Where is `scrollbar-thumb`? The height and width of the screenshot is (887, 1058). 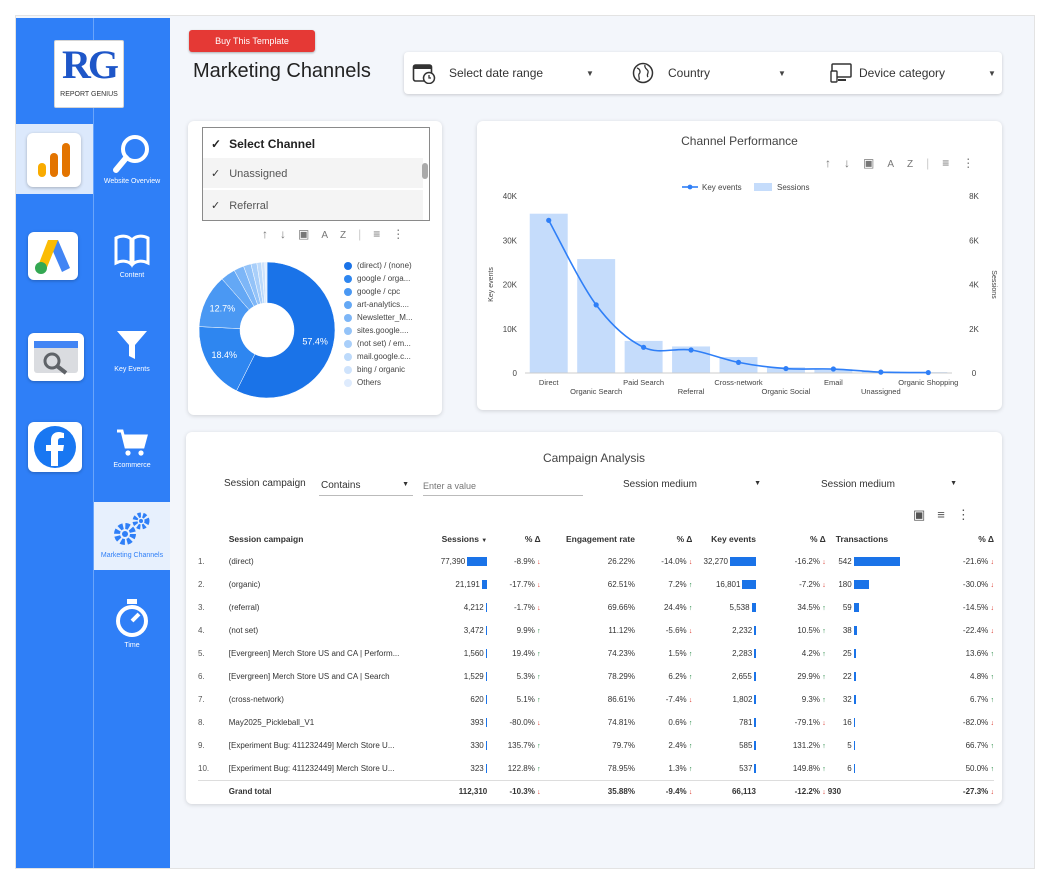
scrollbar-thumb is located at coordinates (425, 171).